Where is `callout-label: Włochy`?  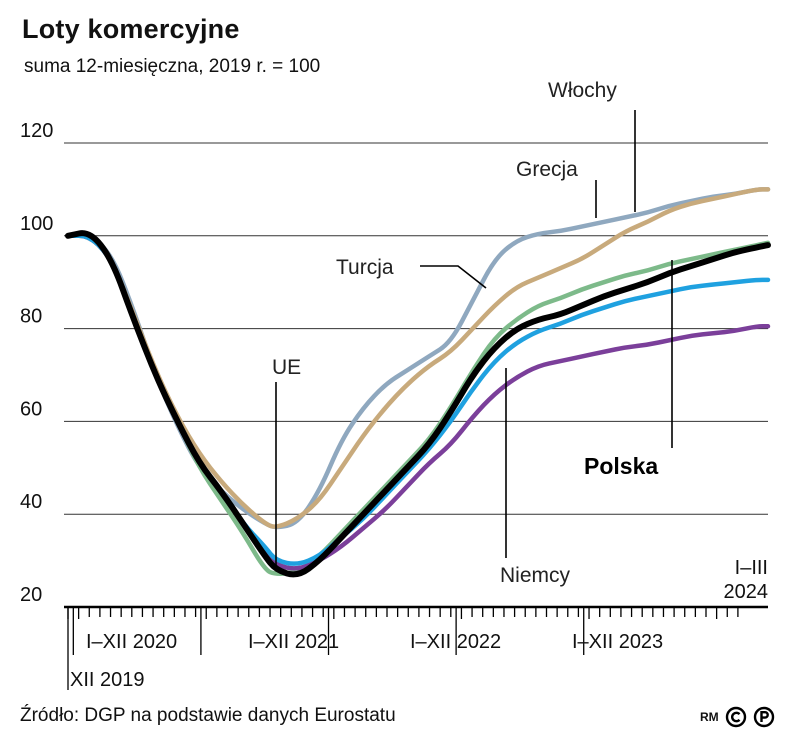 callout-label: Włochy is located at coordinates (582, 90).